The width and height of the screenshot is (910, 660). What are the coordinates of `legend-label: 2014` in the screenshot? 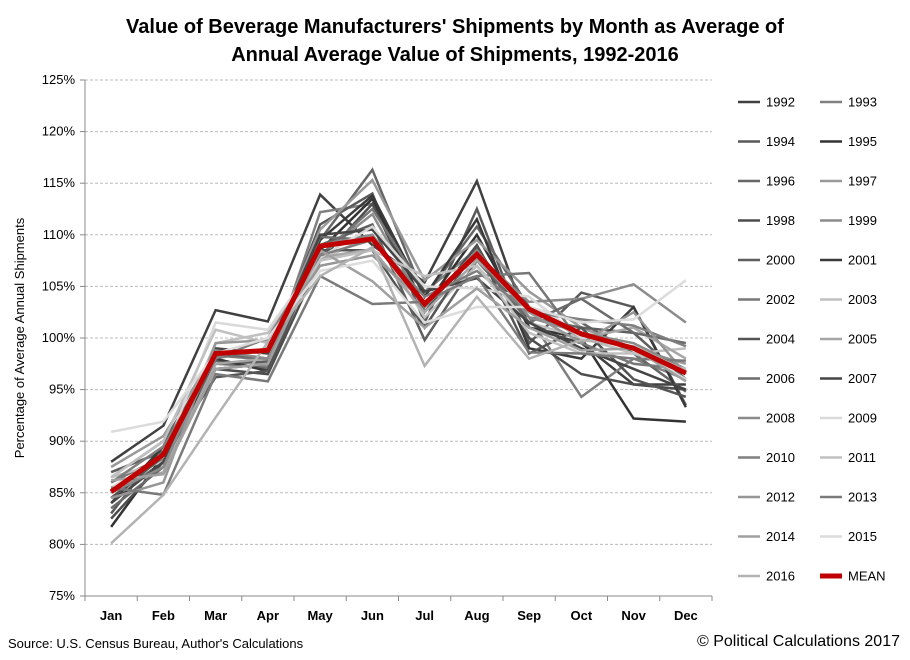 It's located at (780, 536).